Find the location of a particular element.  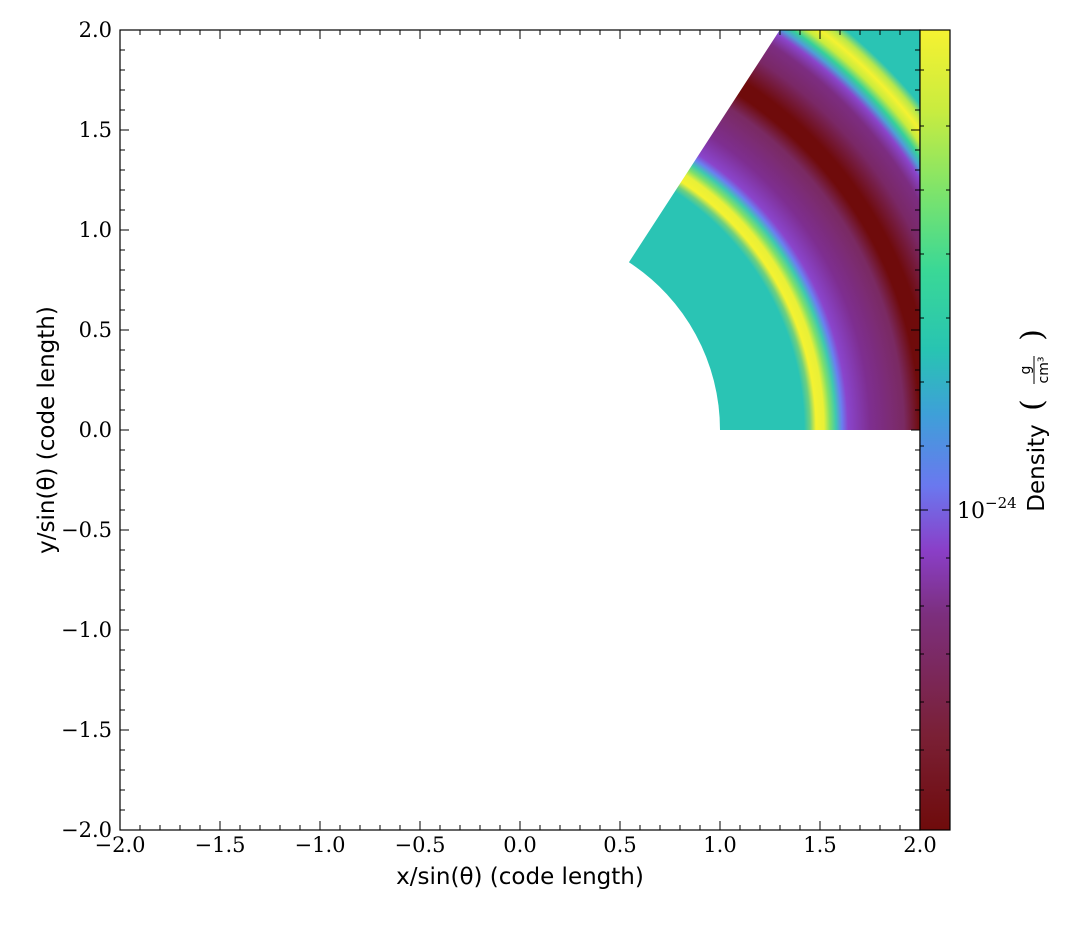

x-tick-label: −0.5 is located at coordinates (420, 845).